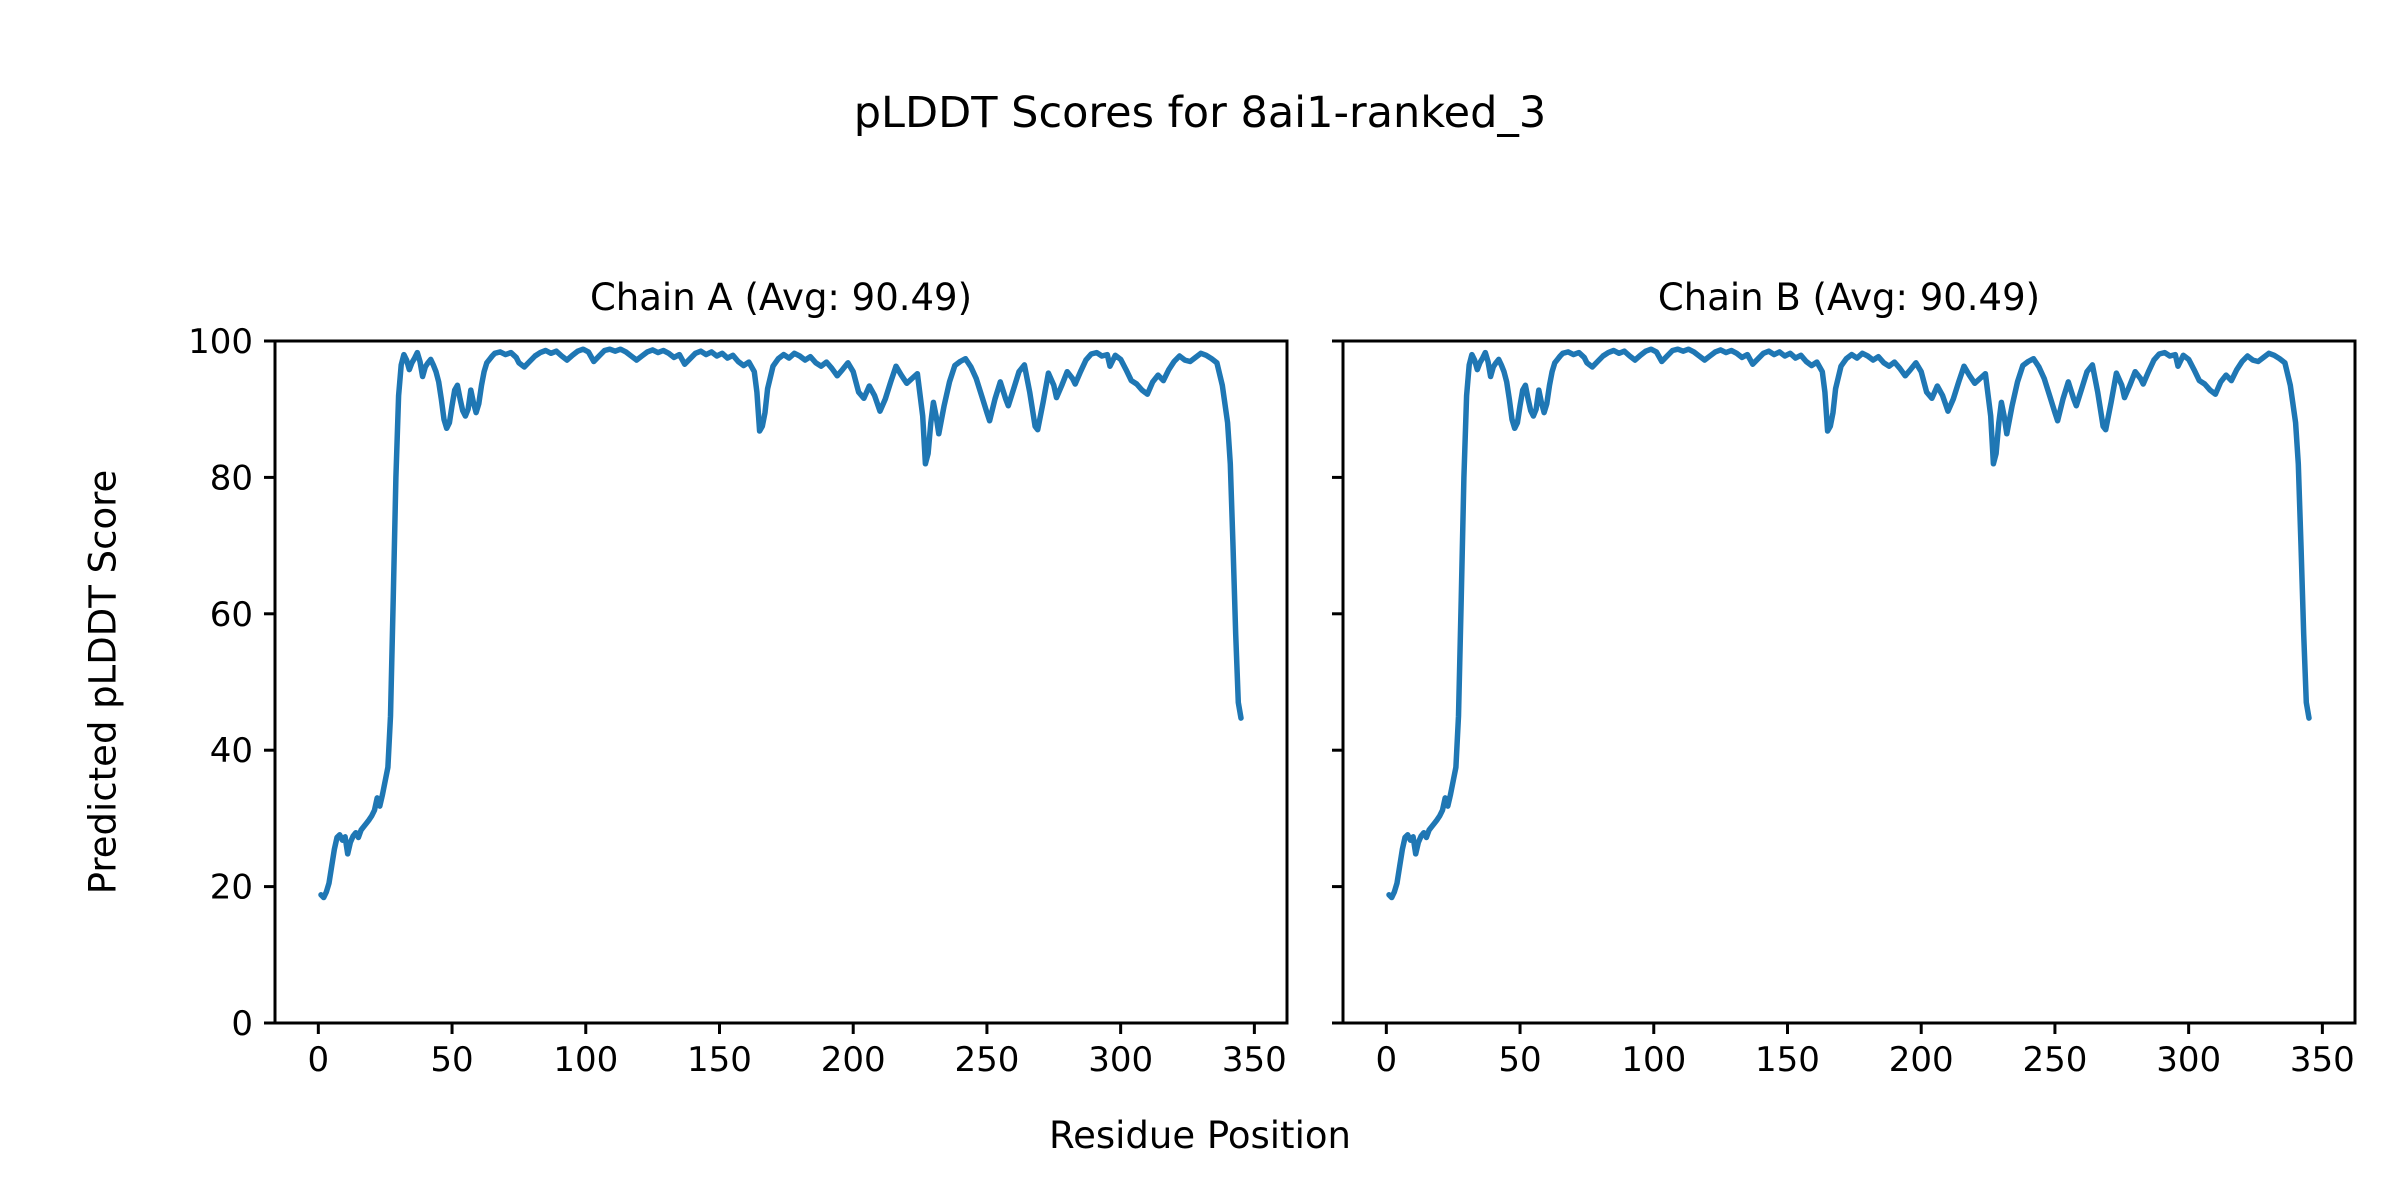  What do you see at coordinates (1200, 113) in the screenshot?
I see `figure-title: pLDDT Scores for 8ai1-ranked_3` at bounding box center [1200, 113].